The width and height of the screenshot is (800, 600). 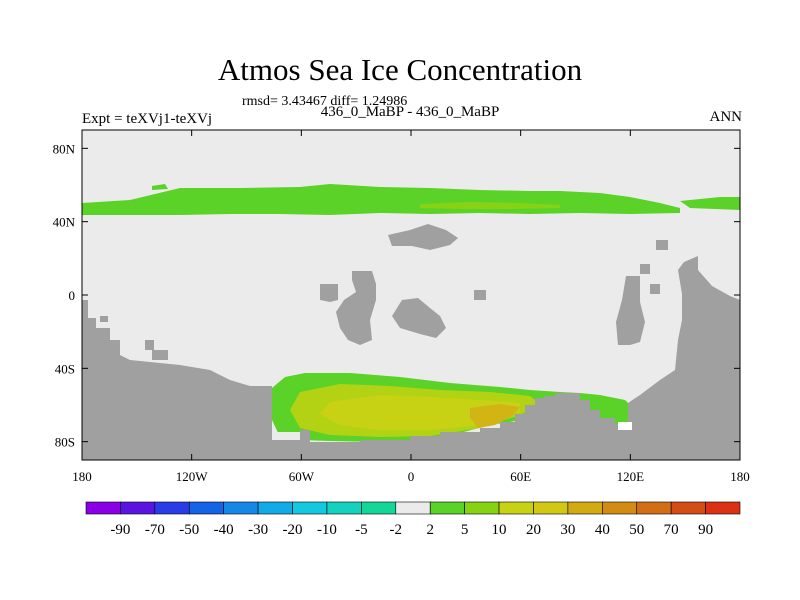 I want to click on colorbar-label: 50, so click(x=636, y=530).